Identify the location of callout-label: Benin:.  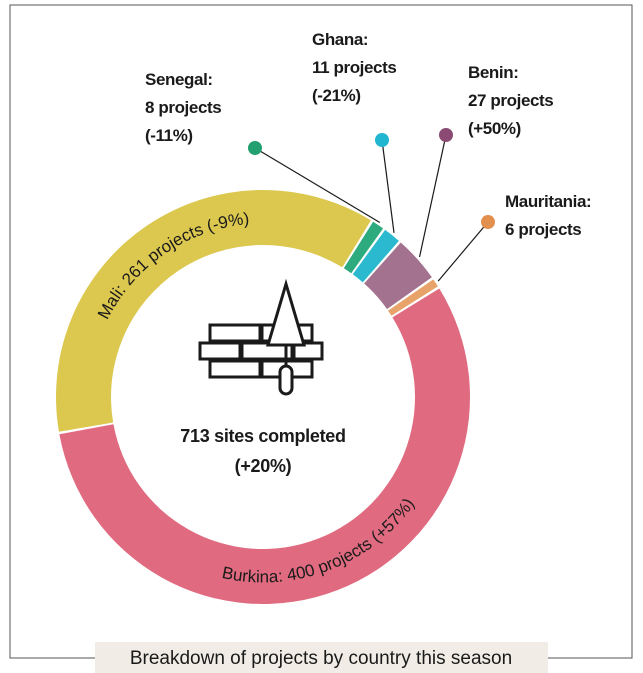
(493, 72).